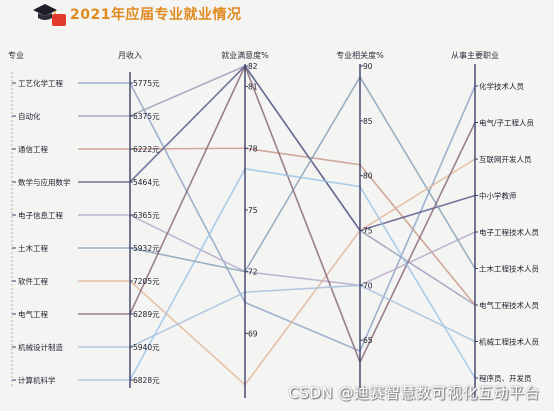 The width and height of the screenshot is (554, 411). I want to click on job-label: 电子工程技术人员, so click(509, 232).